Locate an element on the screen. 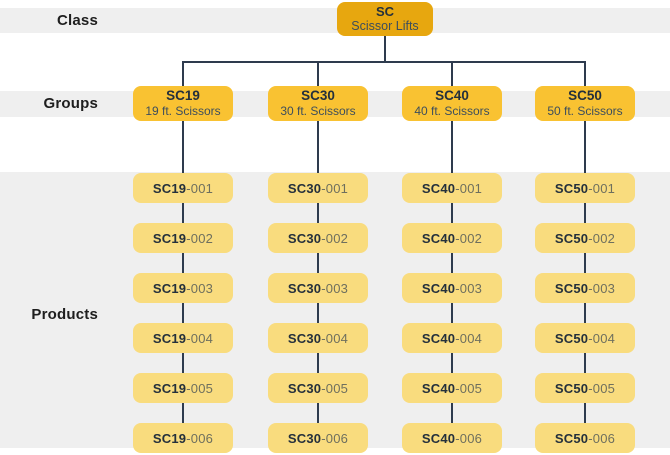 The height and width of the screenshot is (455, 670). group-node-sc19: SC19 19 ft. Scissors is located at coordinates (183, 103).